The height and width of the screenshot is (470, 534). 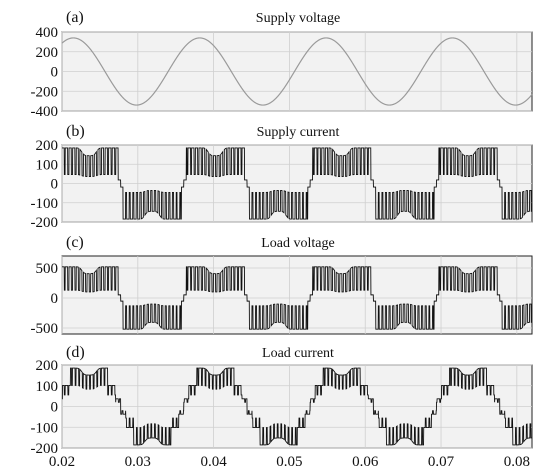 I want to click on x-tick-label: 0.08, so click(x=517, y=462).